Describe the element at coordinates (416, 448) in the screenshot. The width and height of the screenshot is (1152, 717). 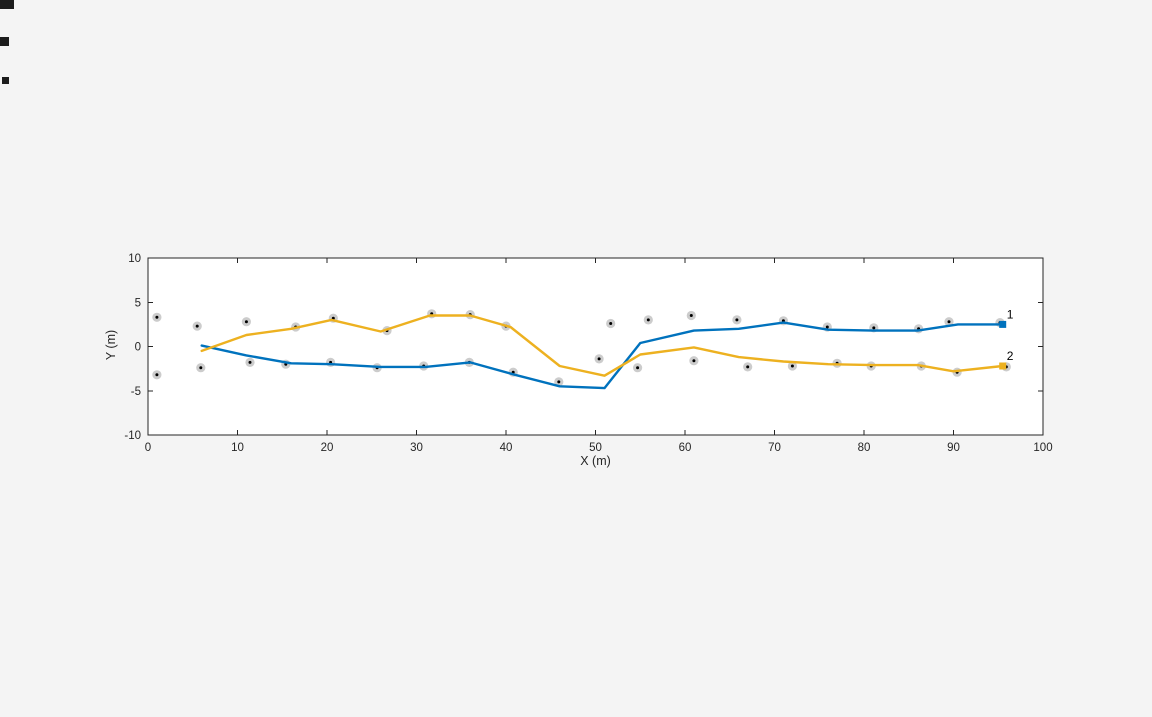
I see `svg-text: 30` at that location.